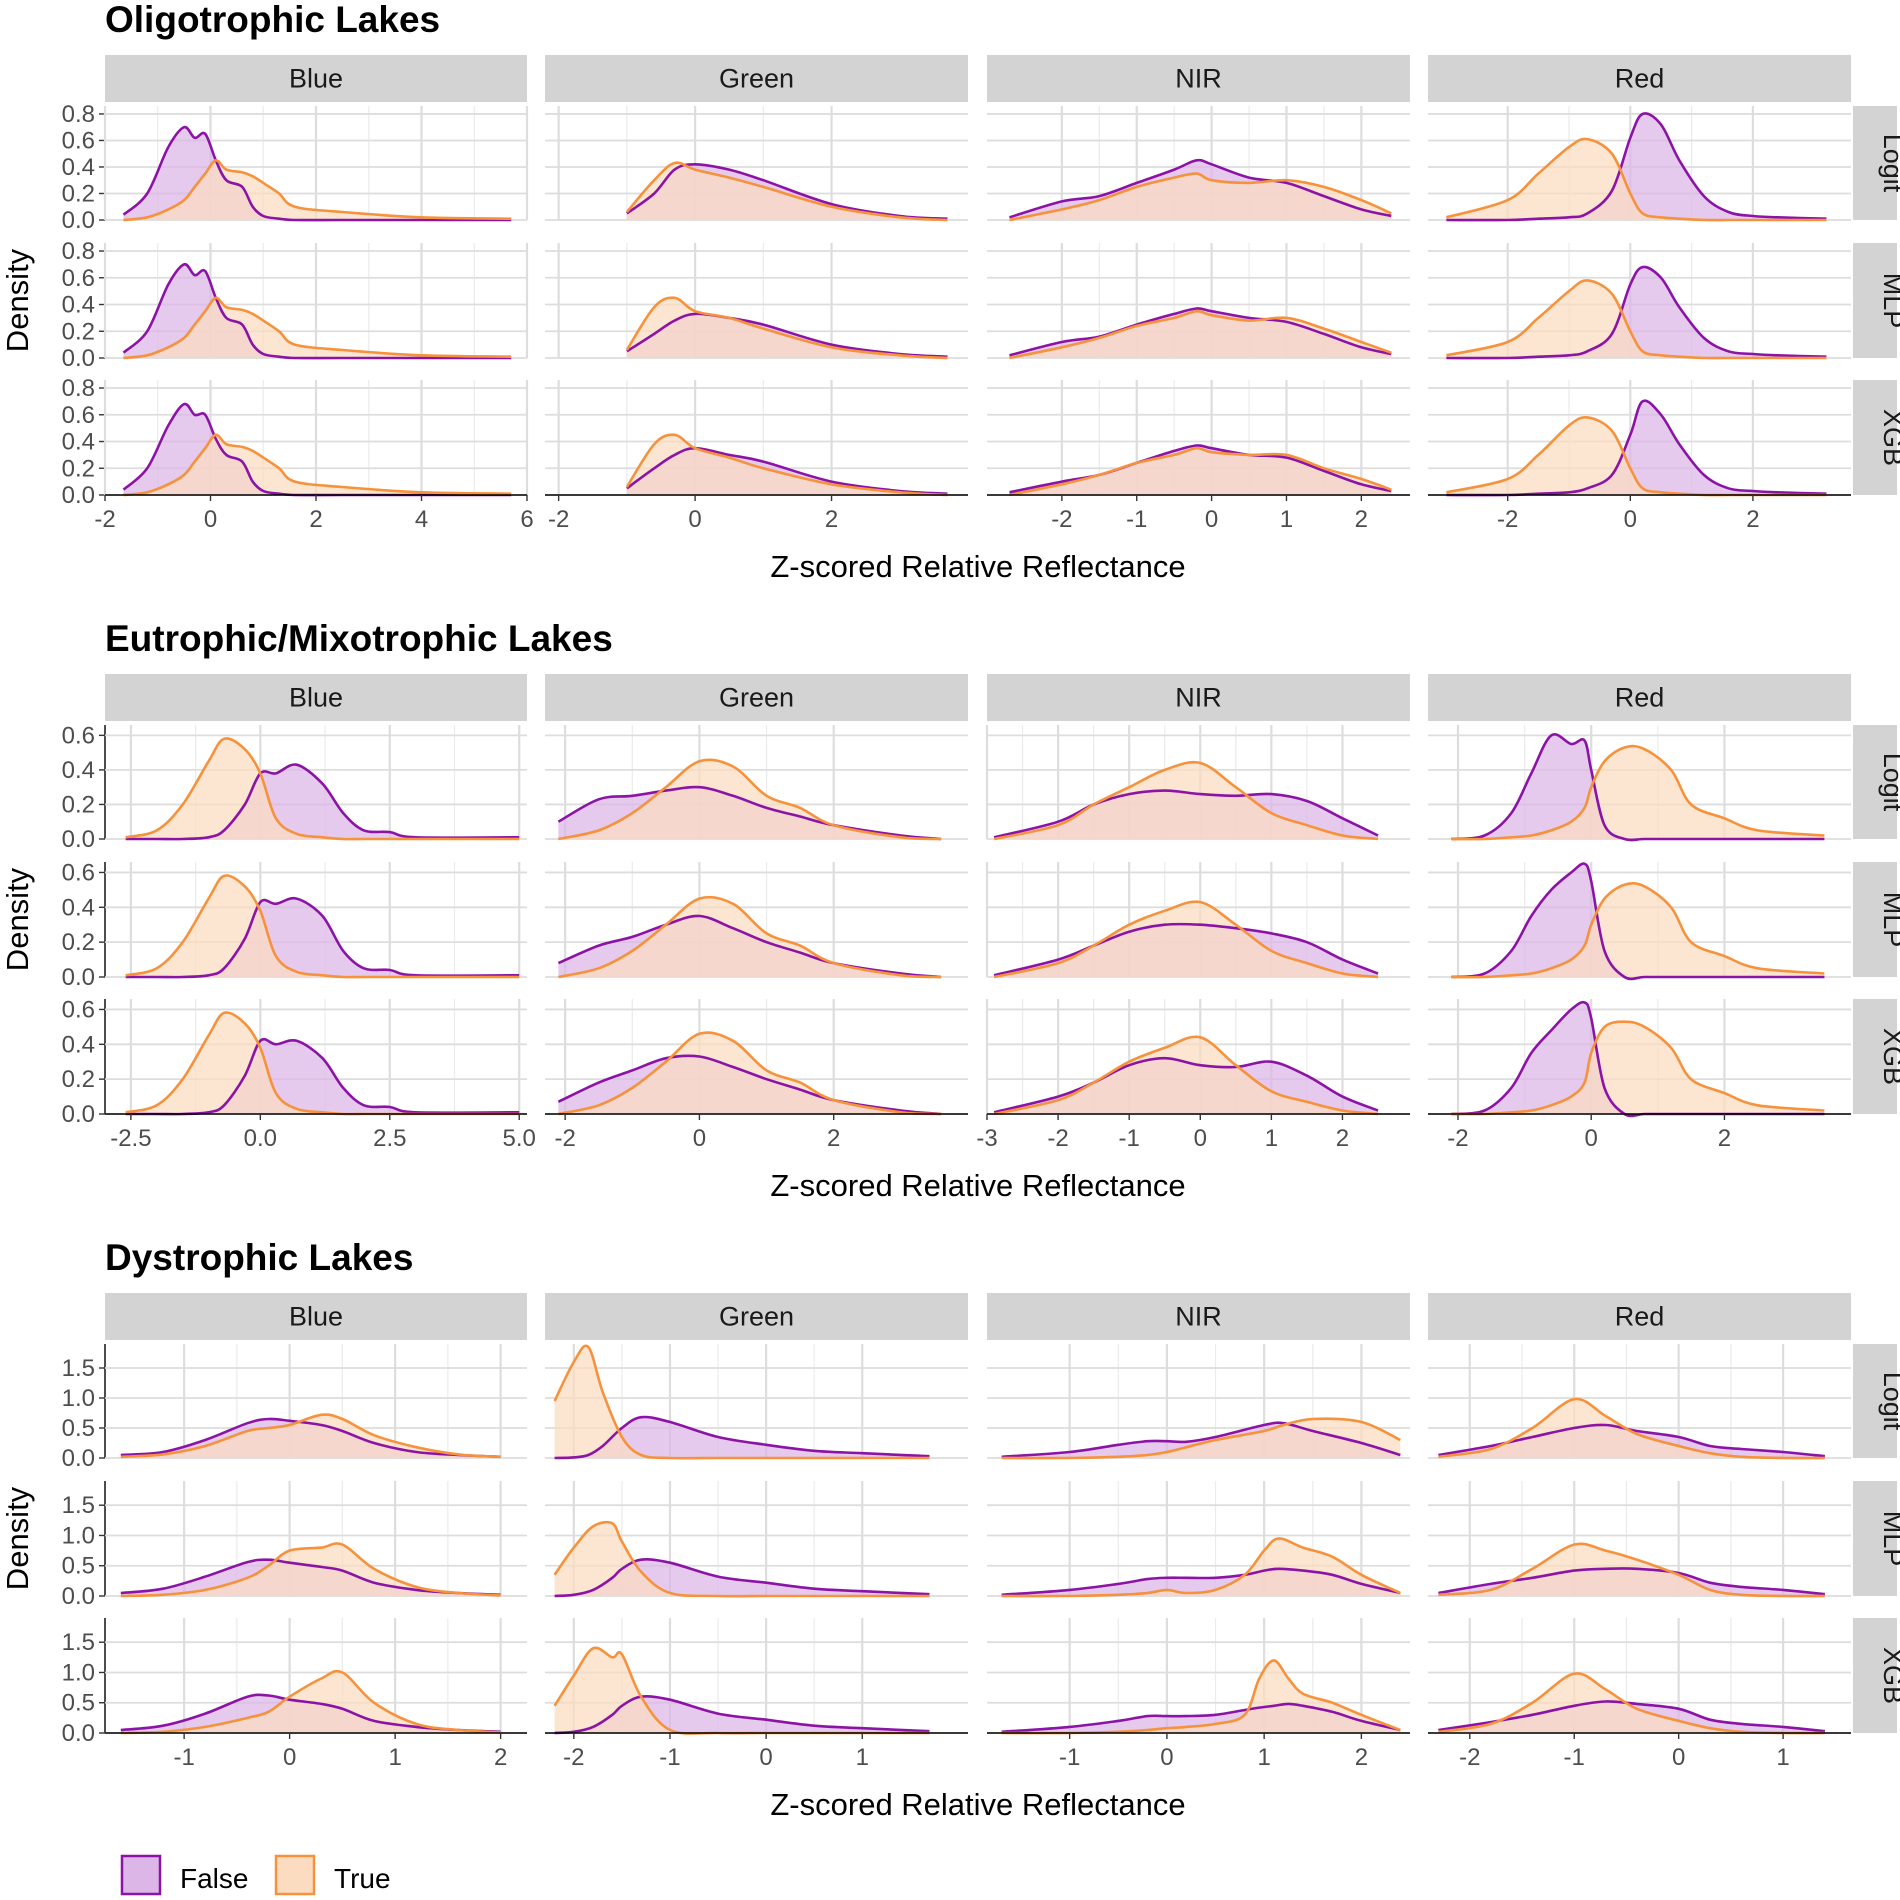 This screenshot has width=1900, height=1900. I want to click on panel-blue-xgb, so click(316, 1676).